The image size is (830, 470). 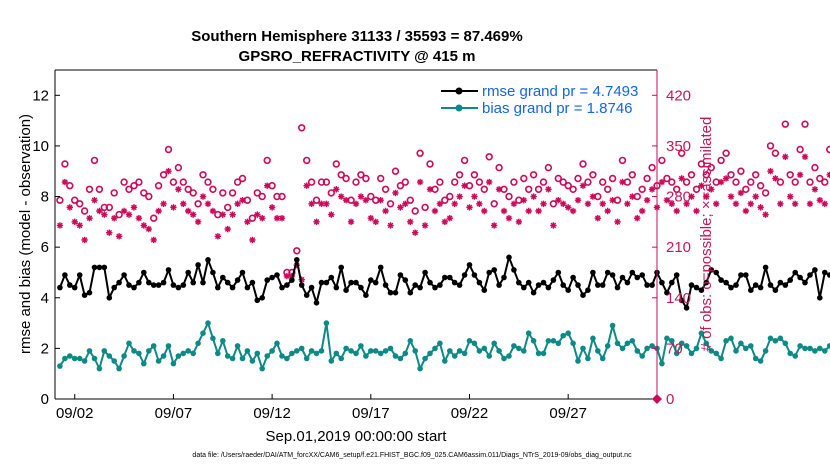 I want to click on x-tick-label: 09/22, so click(x=470, y=413).